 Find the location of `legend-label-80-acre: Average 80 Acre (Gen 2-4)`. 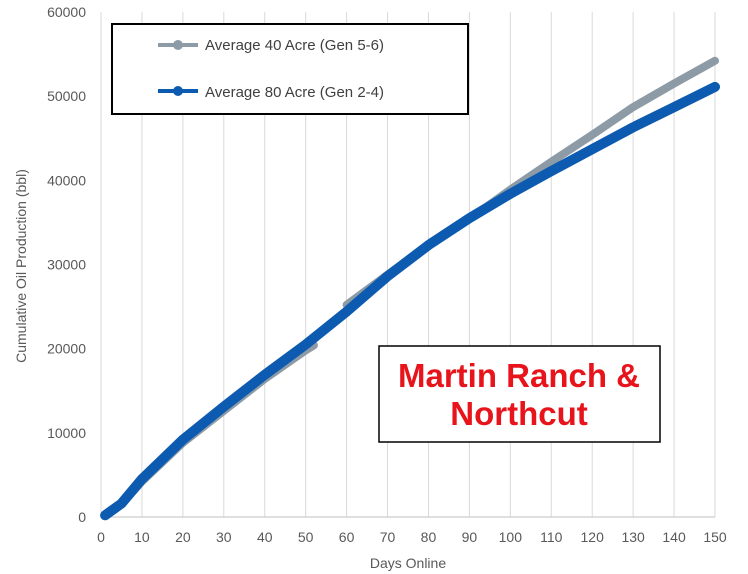

legend-label-80-acre: Average 80 Acre (Gen 2-4) is located at coordinates (294, 92).